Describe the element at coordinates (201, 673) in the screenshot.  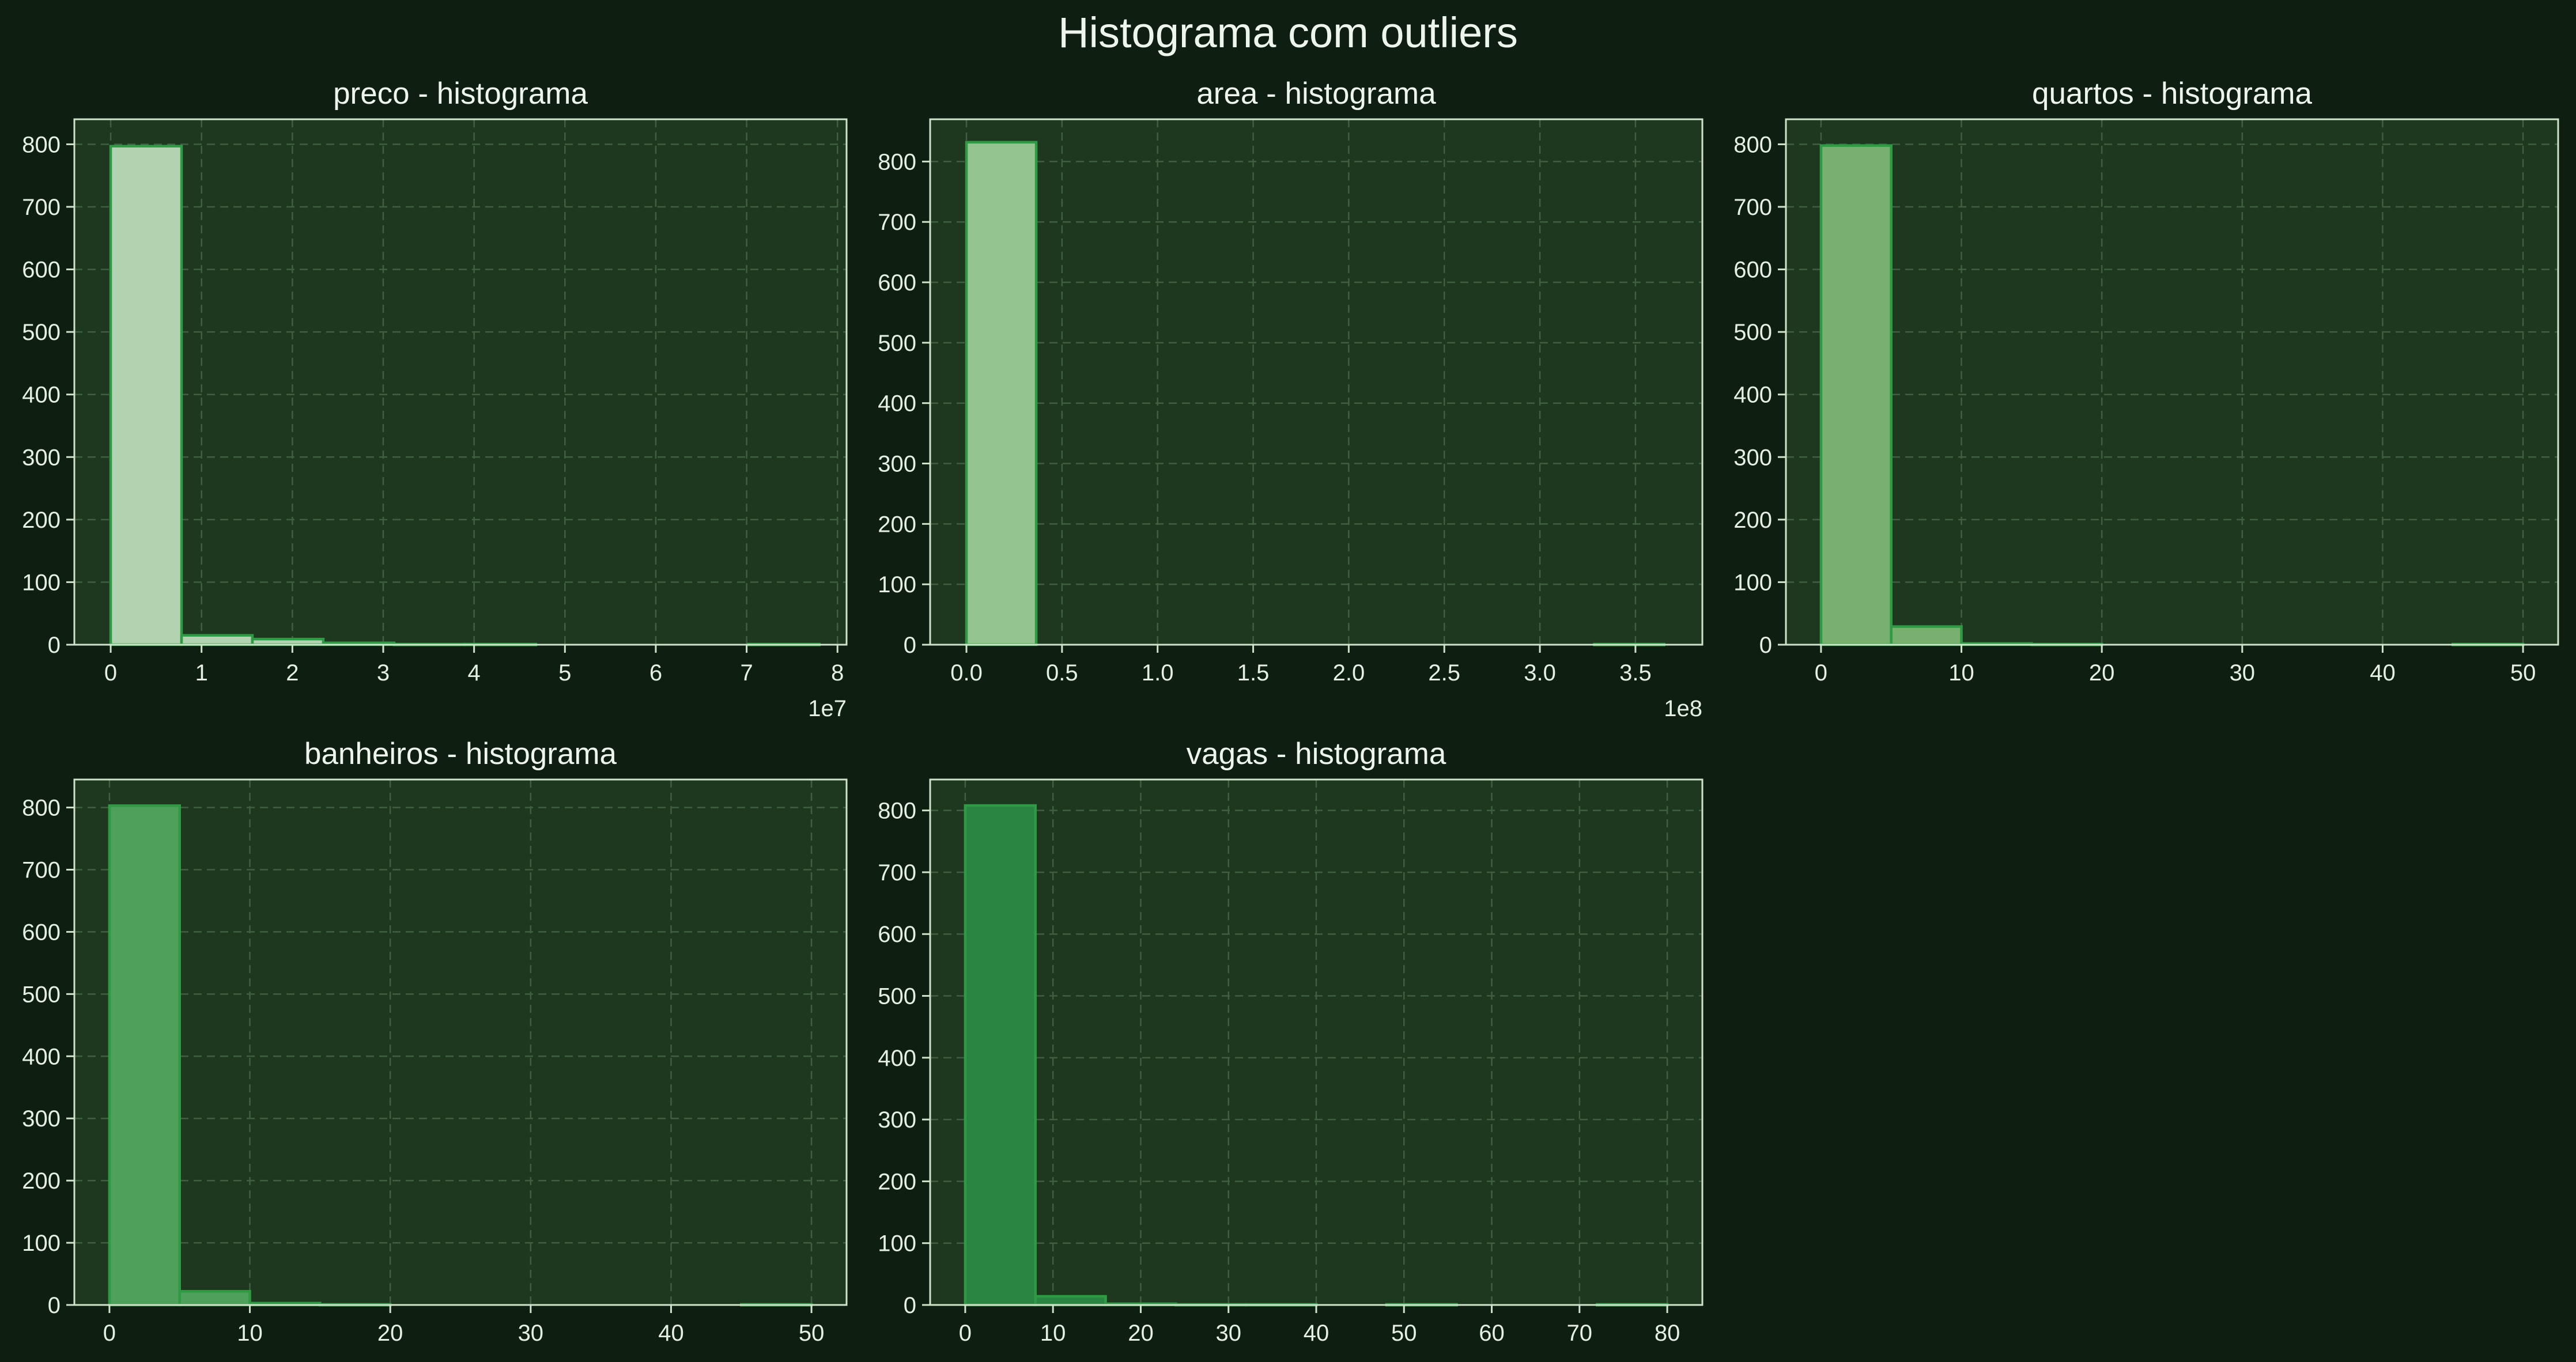
I see `x-tick-label: 1` at that location.